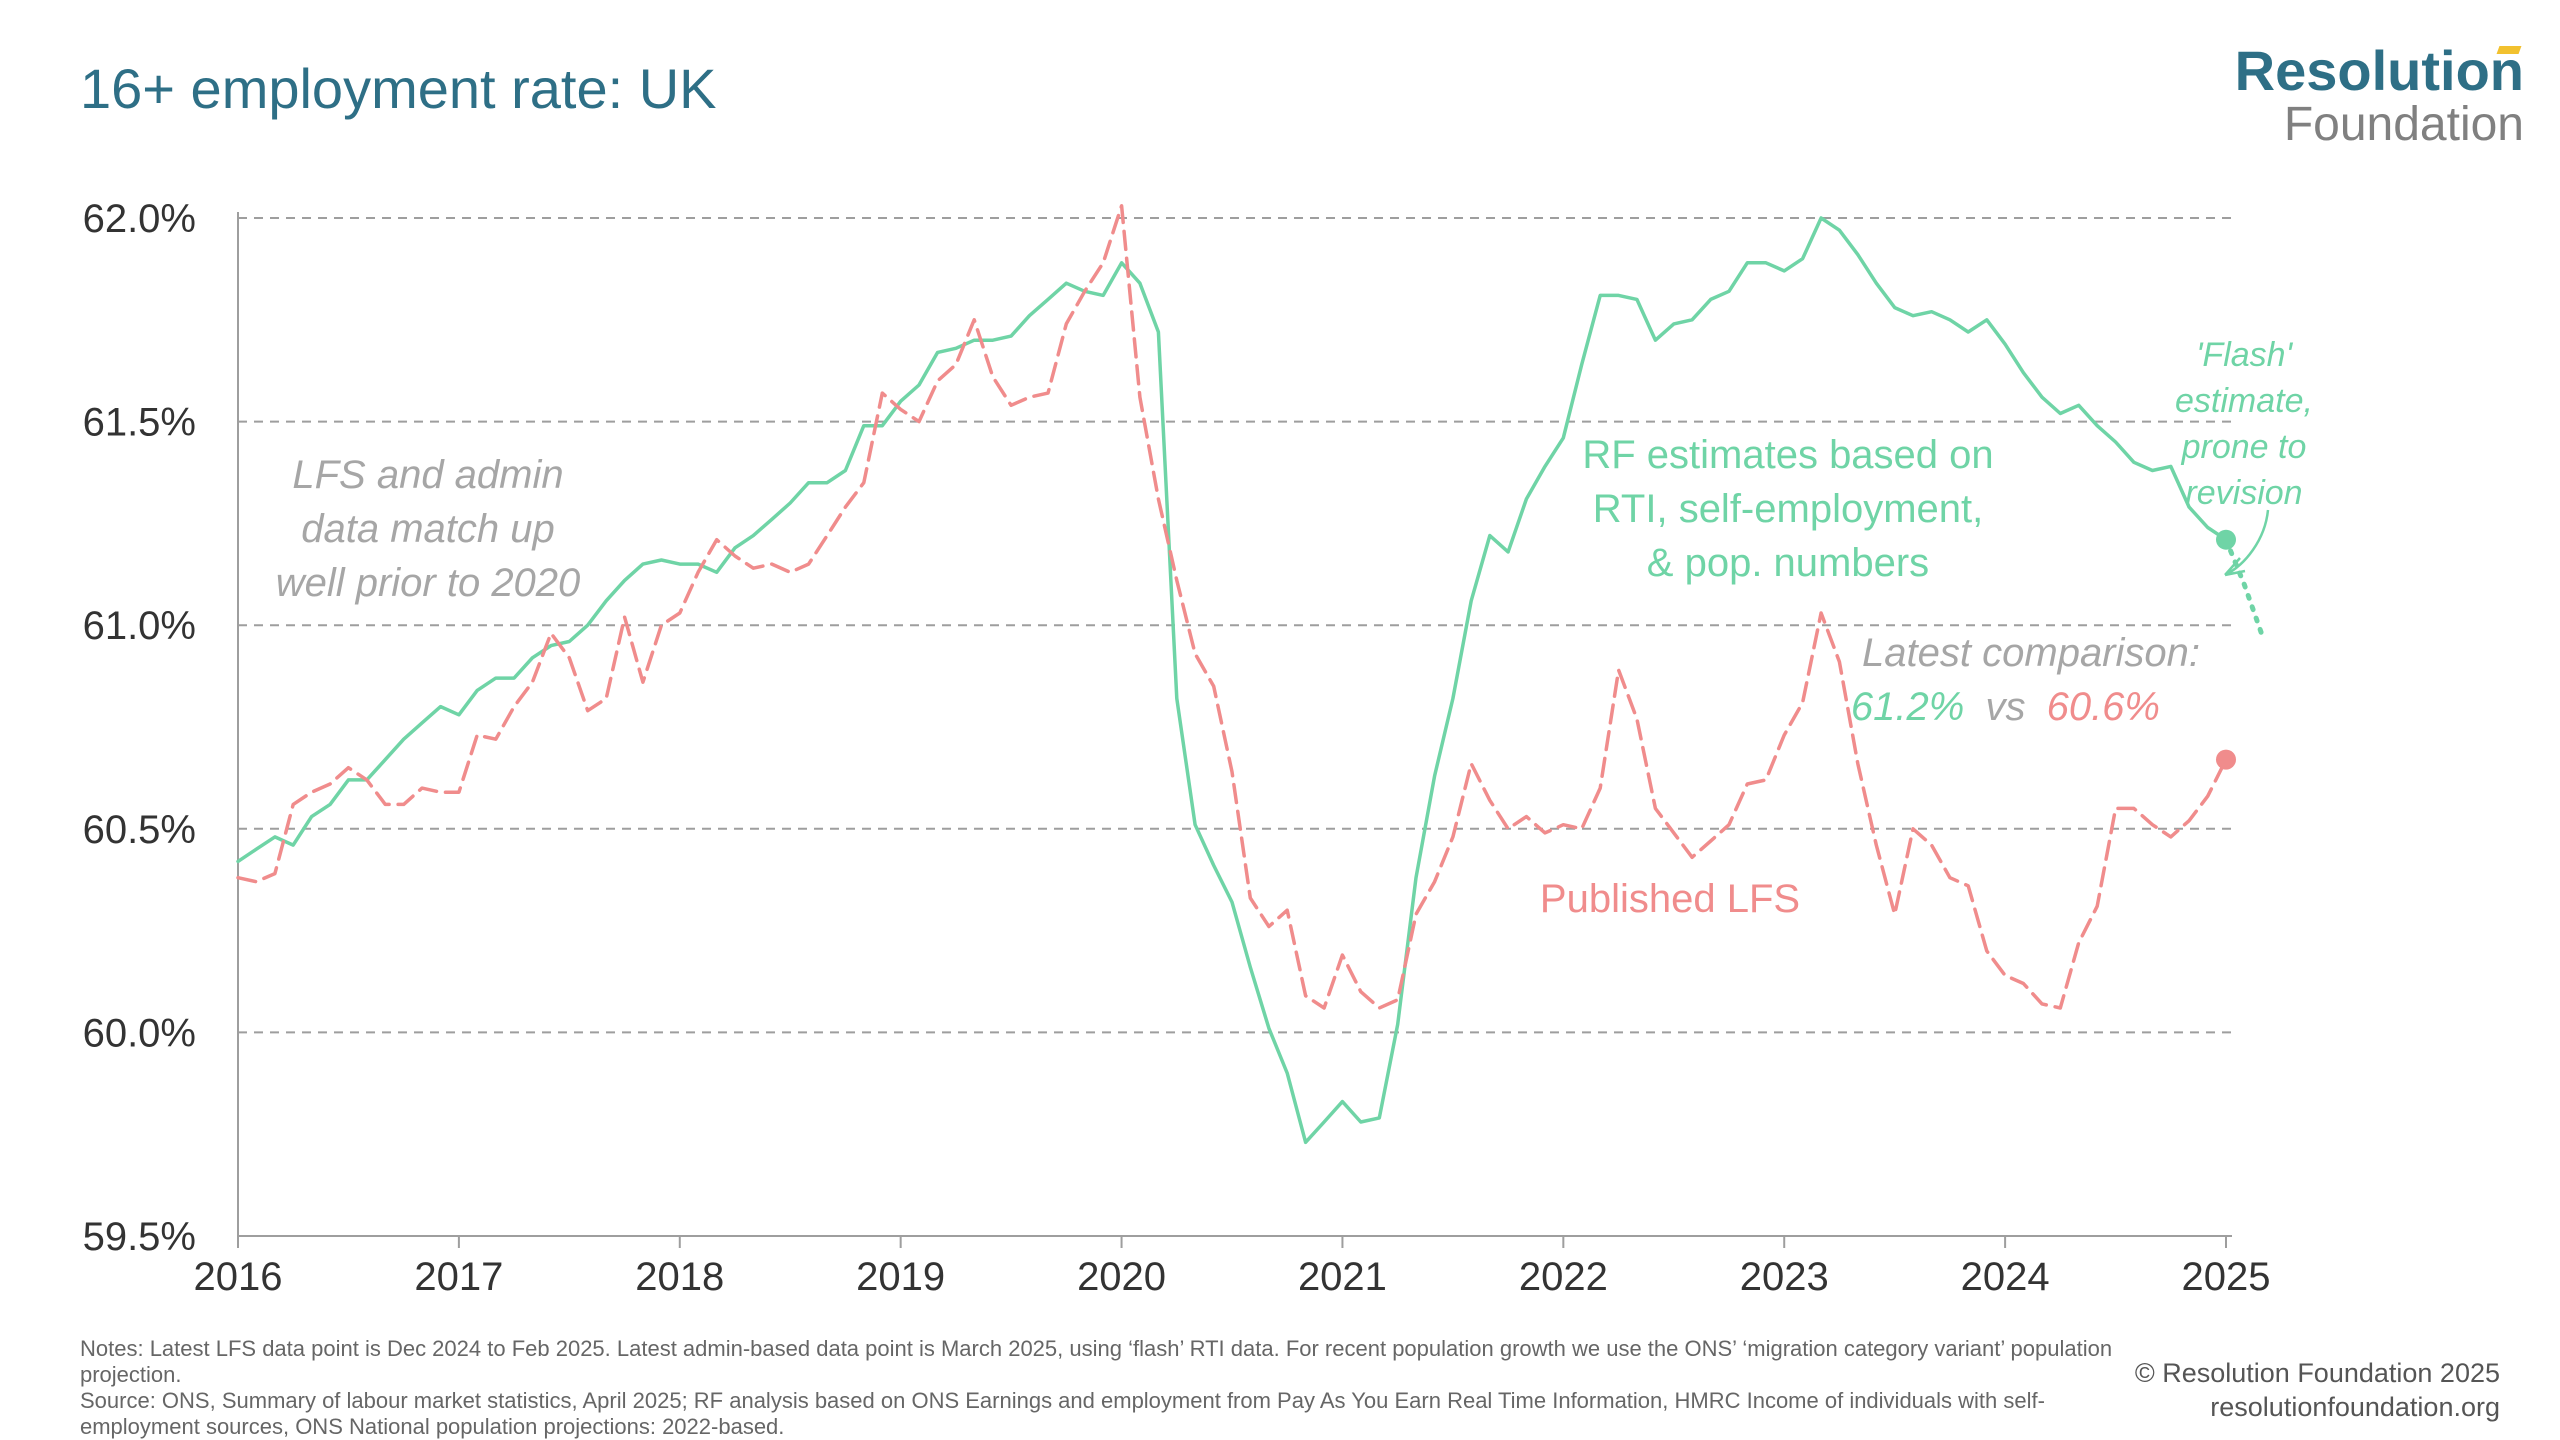 Image resolution: width=2560 pixels, height=1440 pixels. What do you see at coordinates (1121, 1277) in the screenshot?
I see `x-tick-label: 2020` at bounding box center [1121, 1277].